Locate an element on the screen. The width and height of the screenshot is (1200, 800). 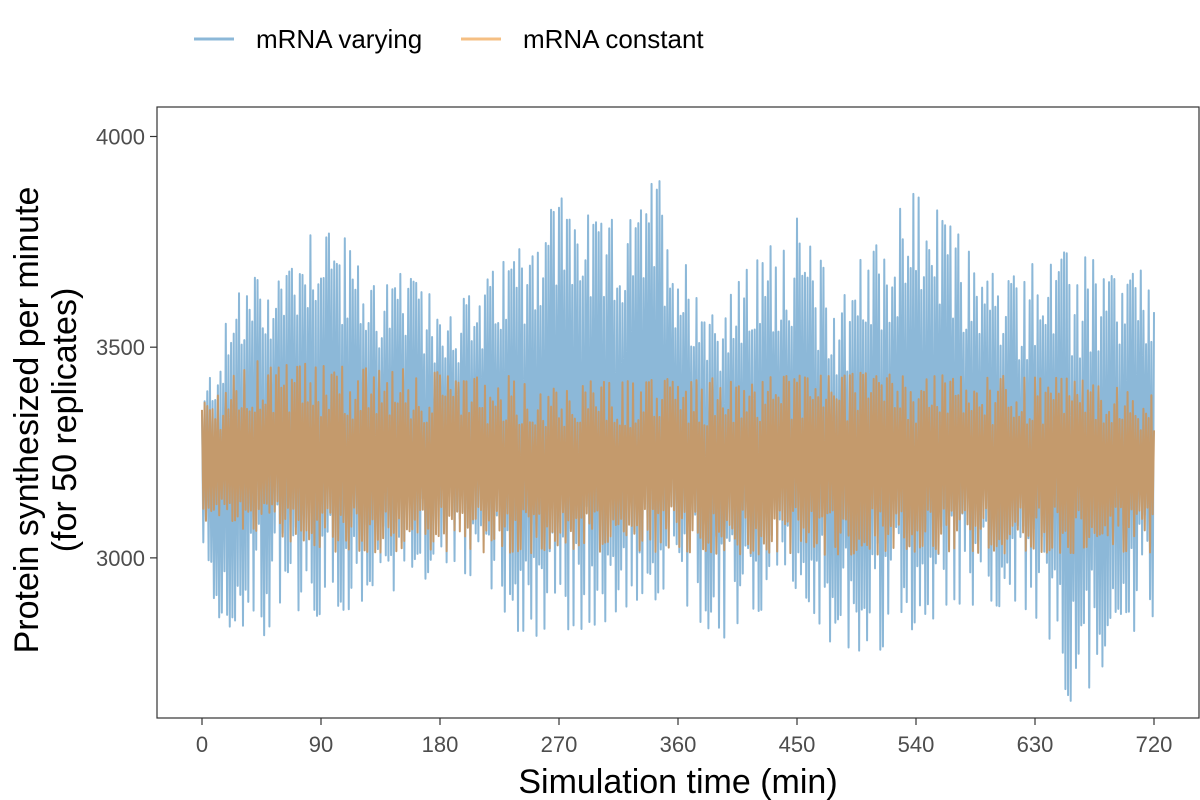
x-axis-ticks: 0 90 180 270 360 450 540 630 720 is located at coordinates (684, 737).